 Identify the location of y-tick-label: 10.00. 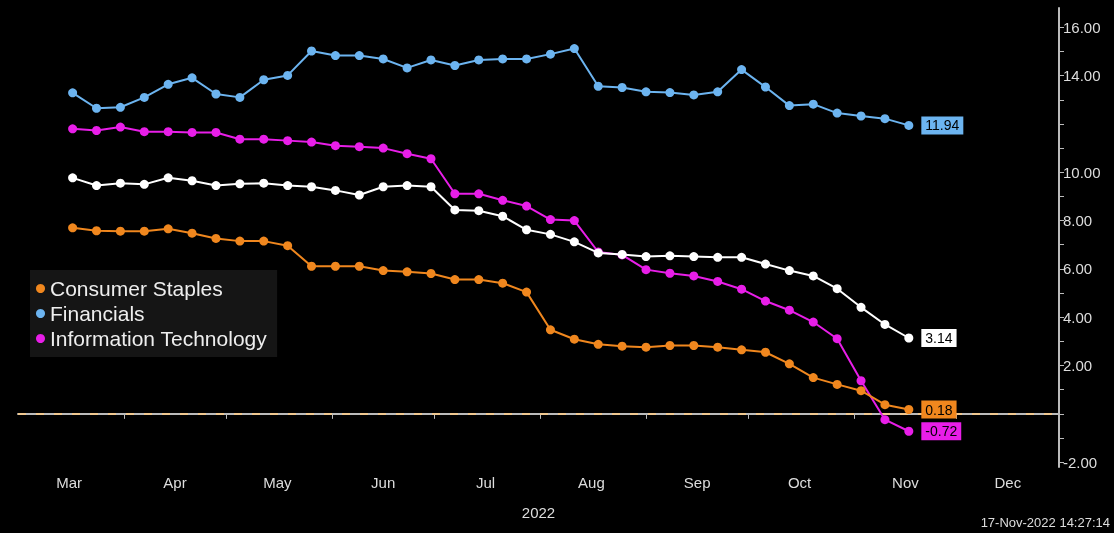
(1082, 172).